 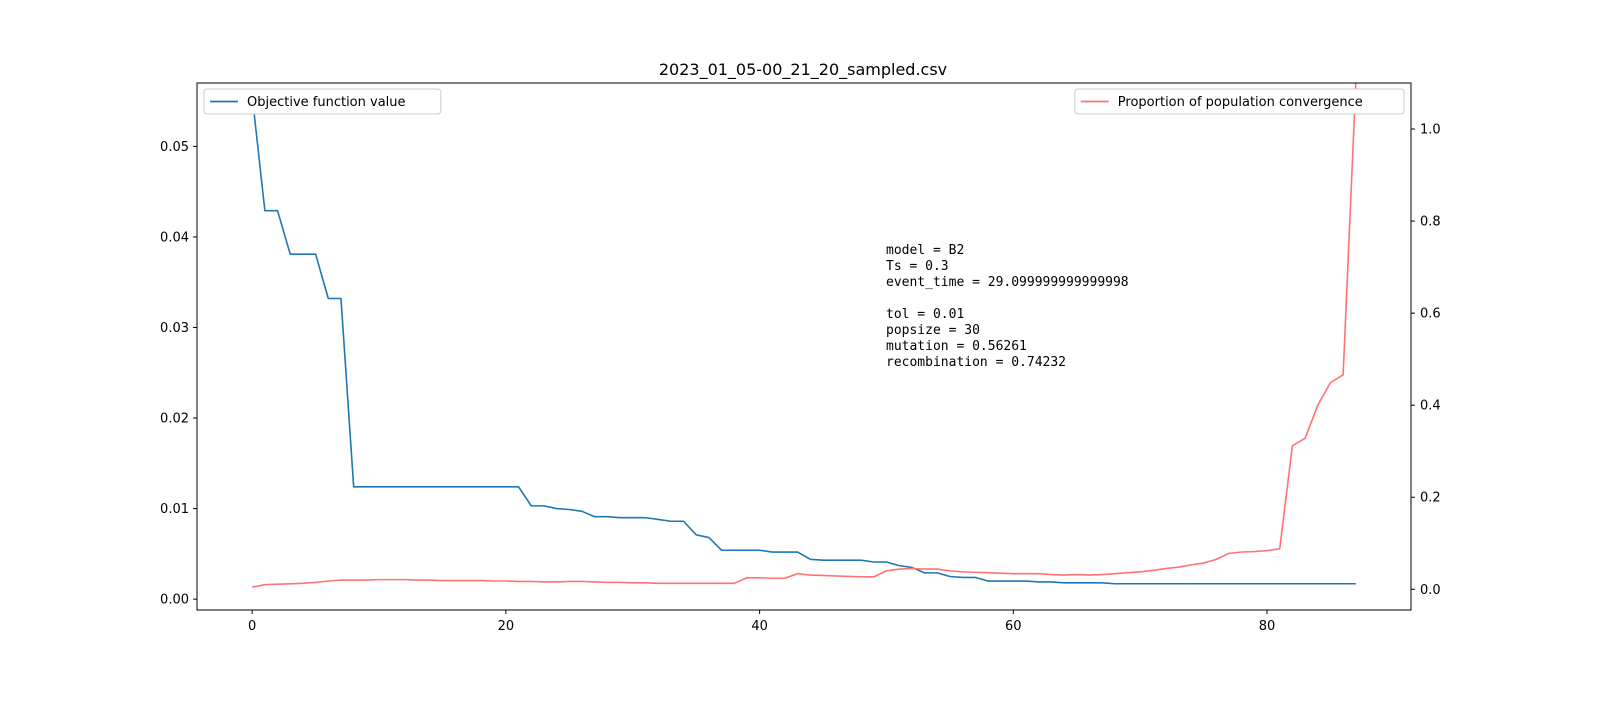 What do you see at coordinates (1430, 314) in the screenshot?
I see `y-right-tick-label: 0.6` at bounding box center [1430, 314].